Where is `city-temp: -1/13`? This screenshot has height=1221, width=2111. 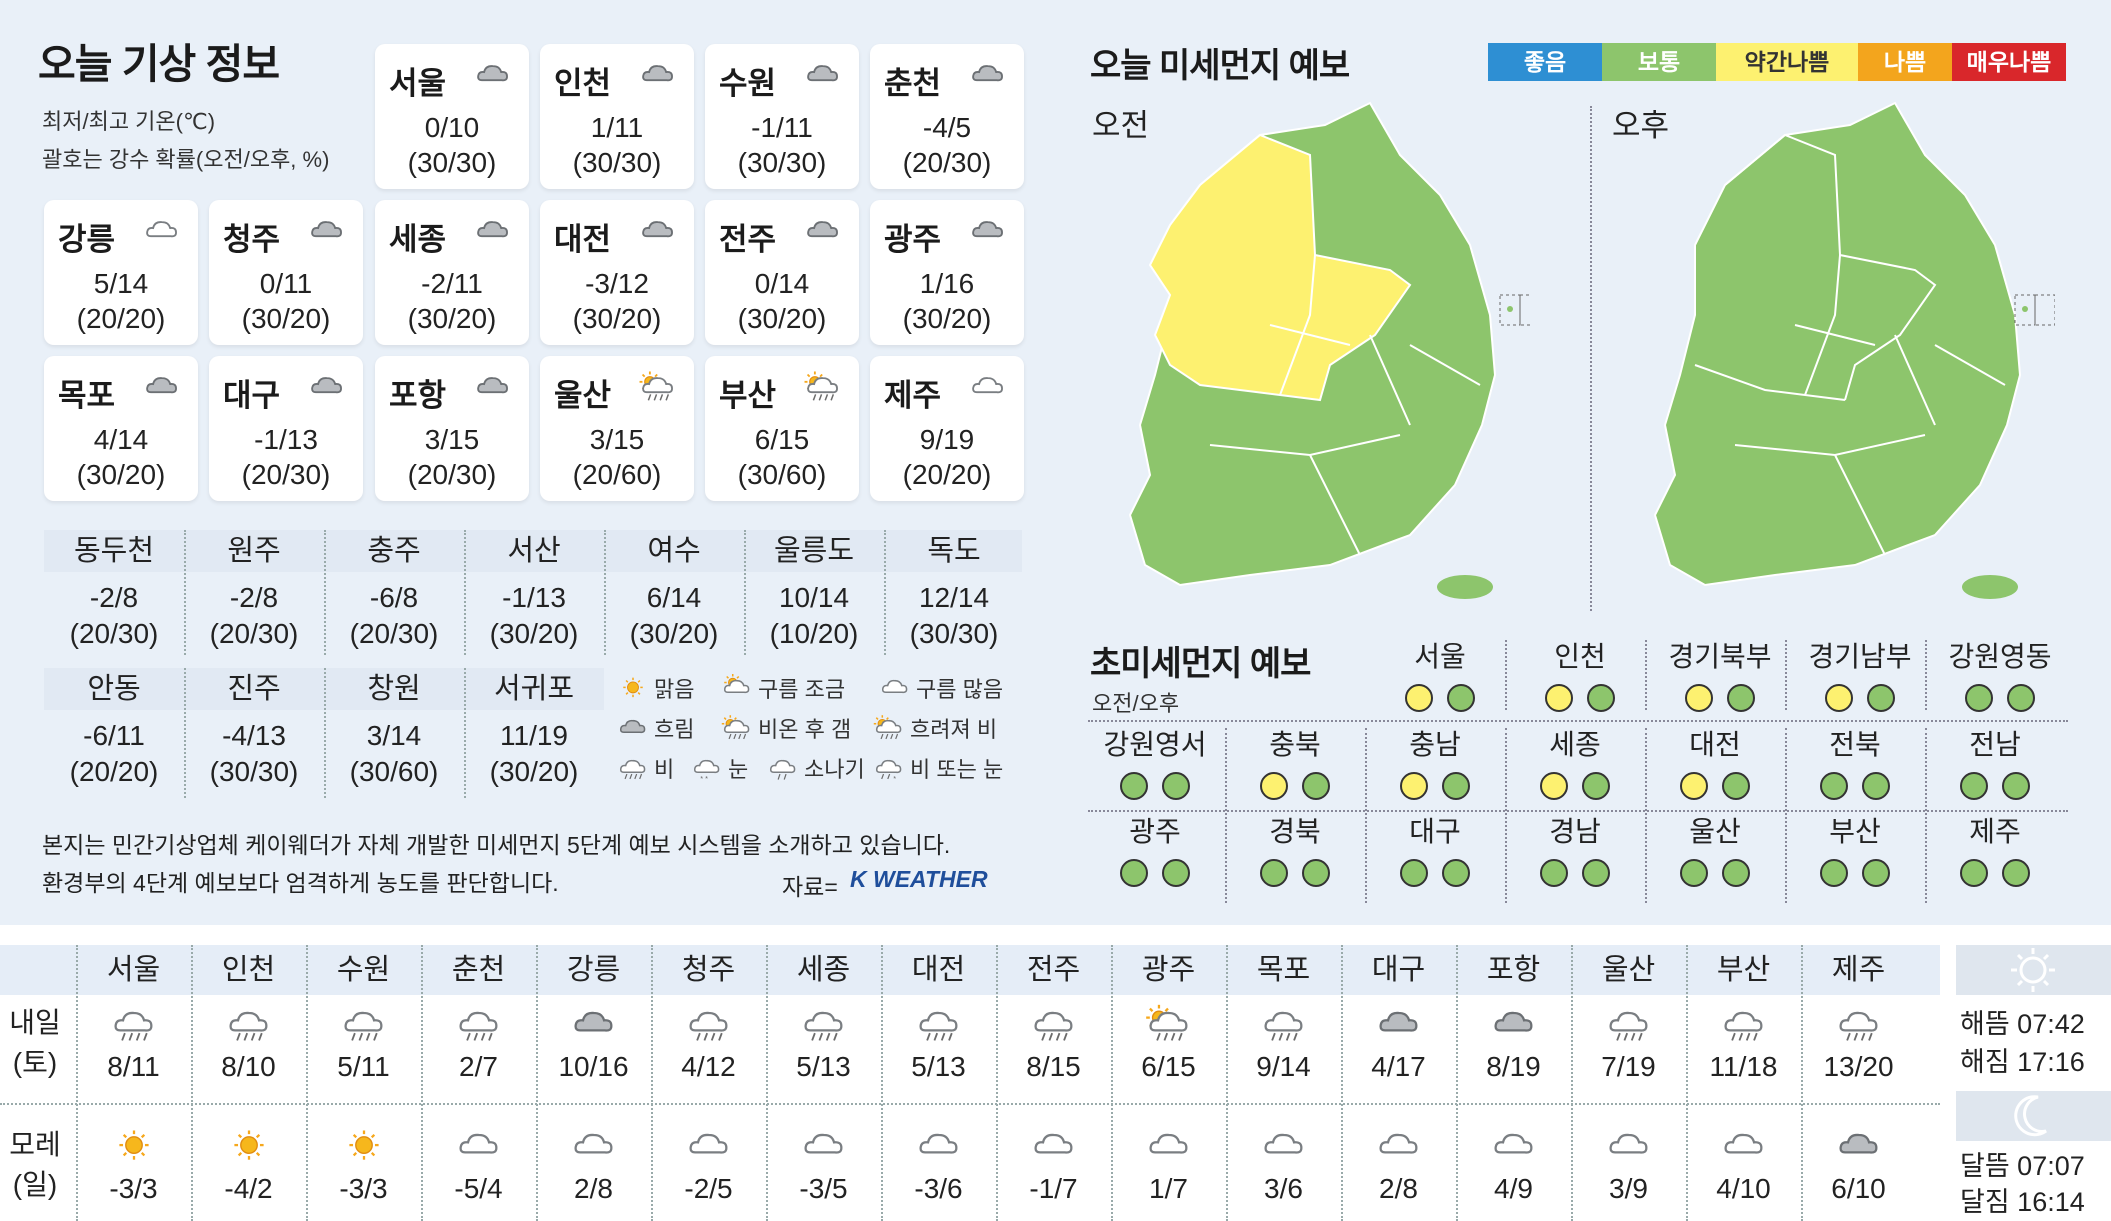 city-temp: -1/13 is located at coordinates (286, 439).